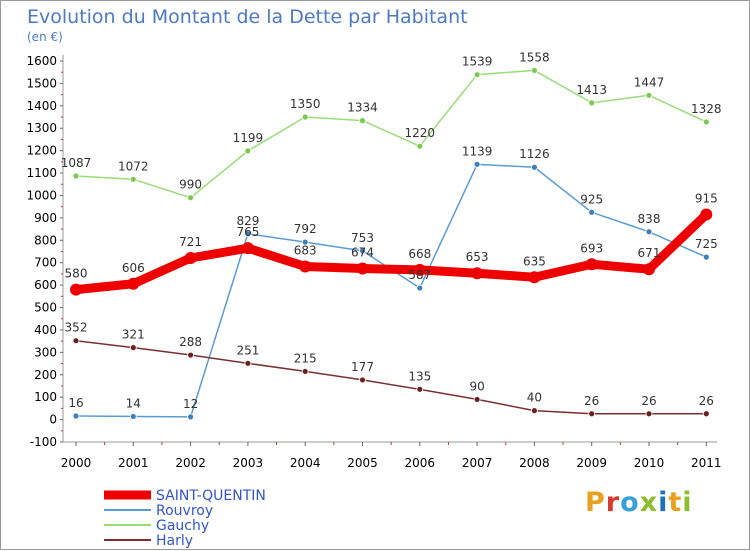 The width and height of the screenshot is (750, 551). Describe the element at coordinates (133, 403) in the screenshot. I see `data-label-rouvroy: 14` at that location.